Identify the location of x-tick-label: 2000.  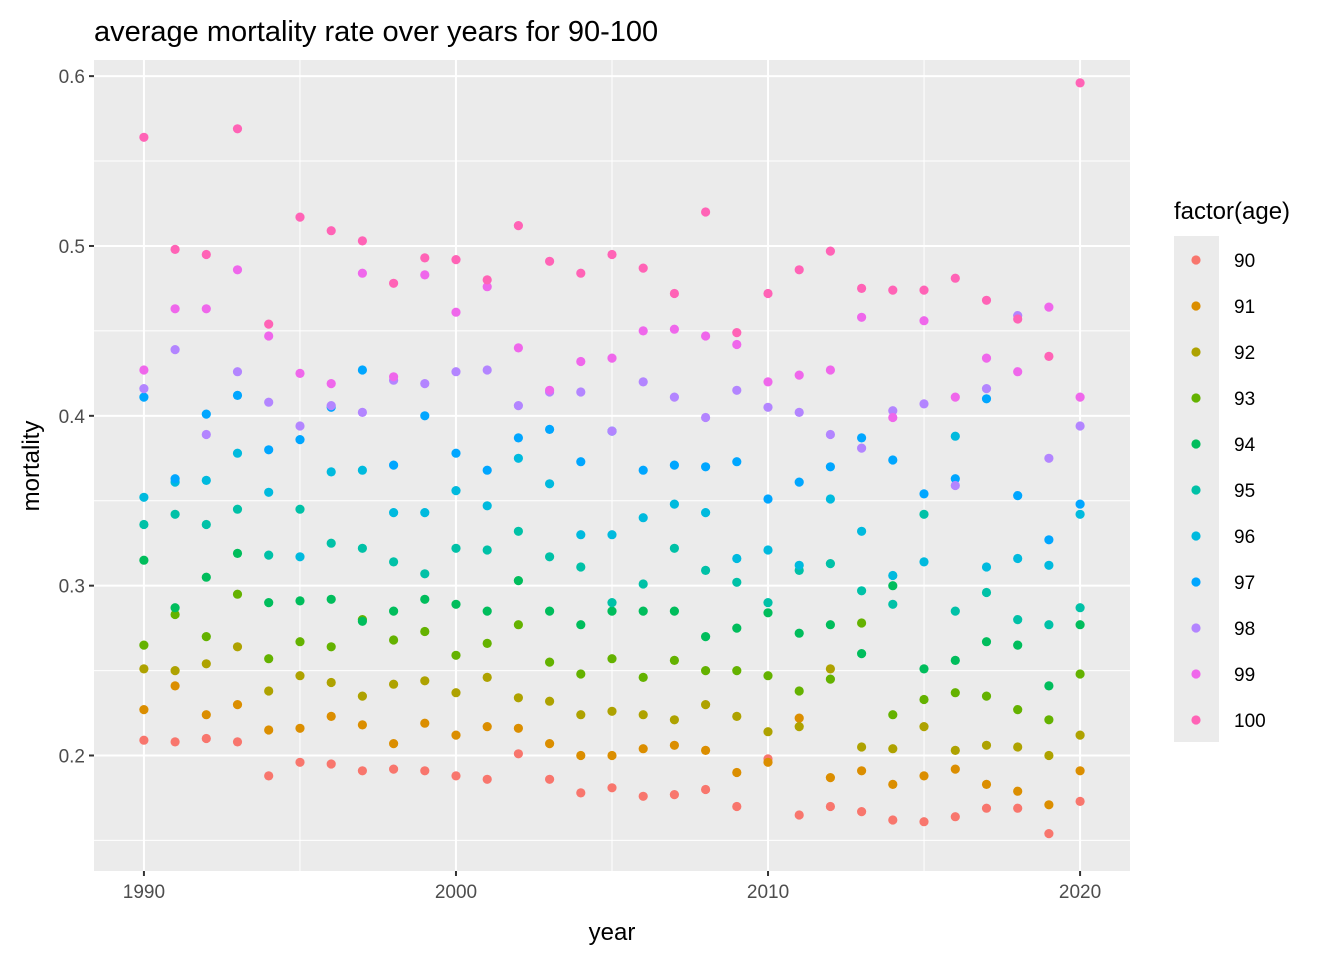
(456, 892).